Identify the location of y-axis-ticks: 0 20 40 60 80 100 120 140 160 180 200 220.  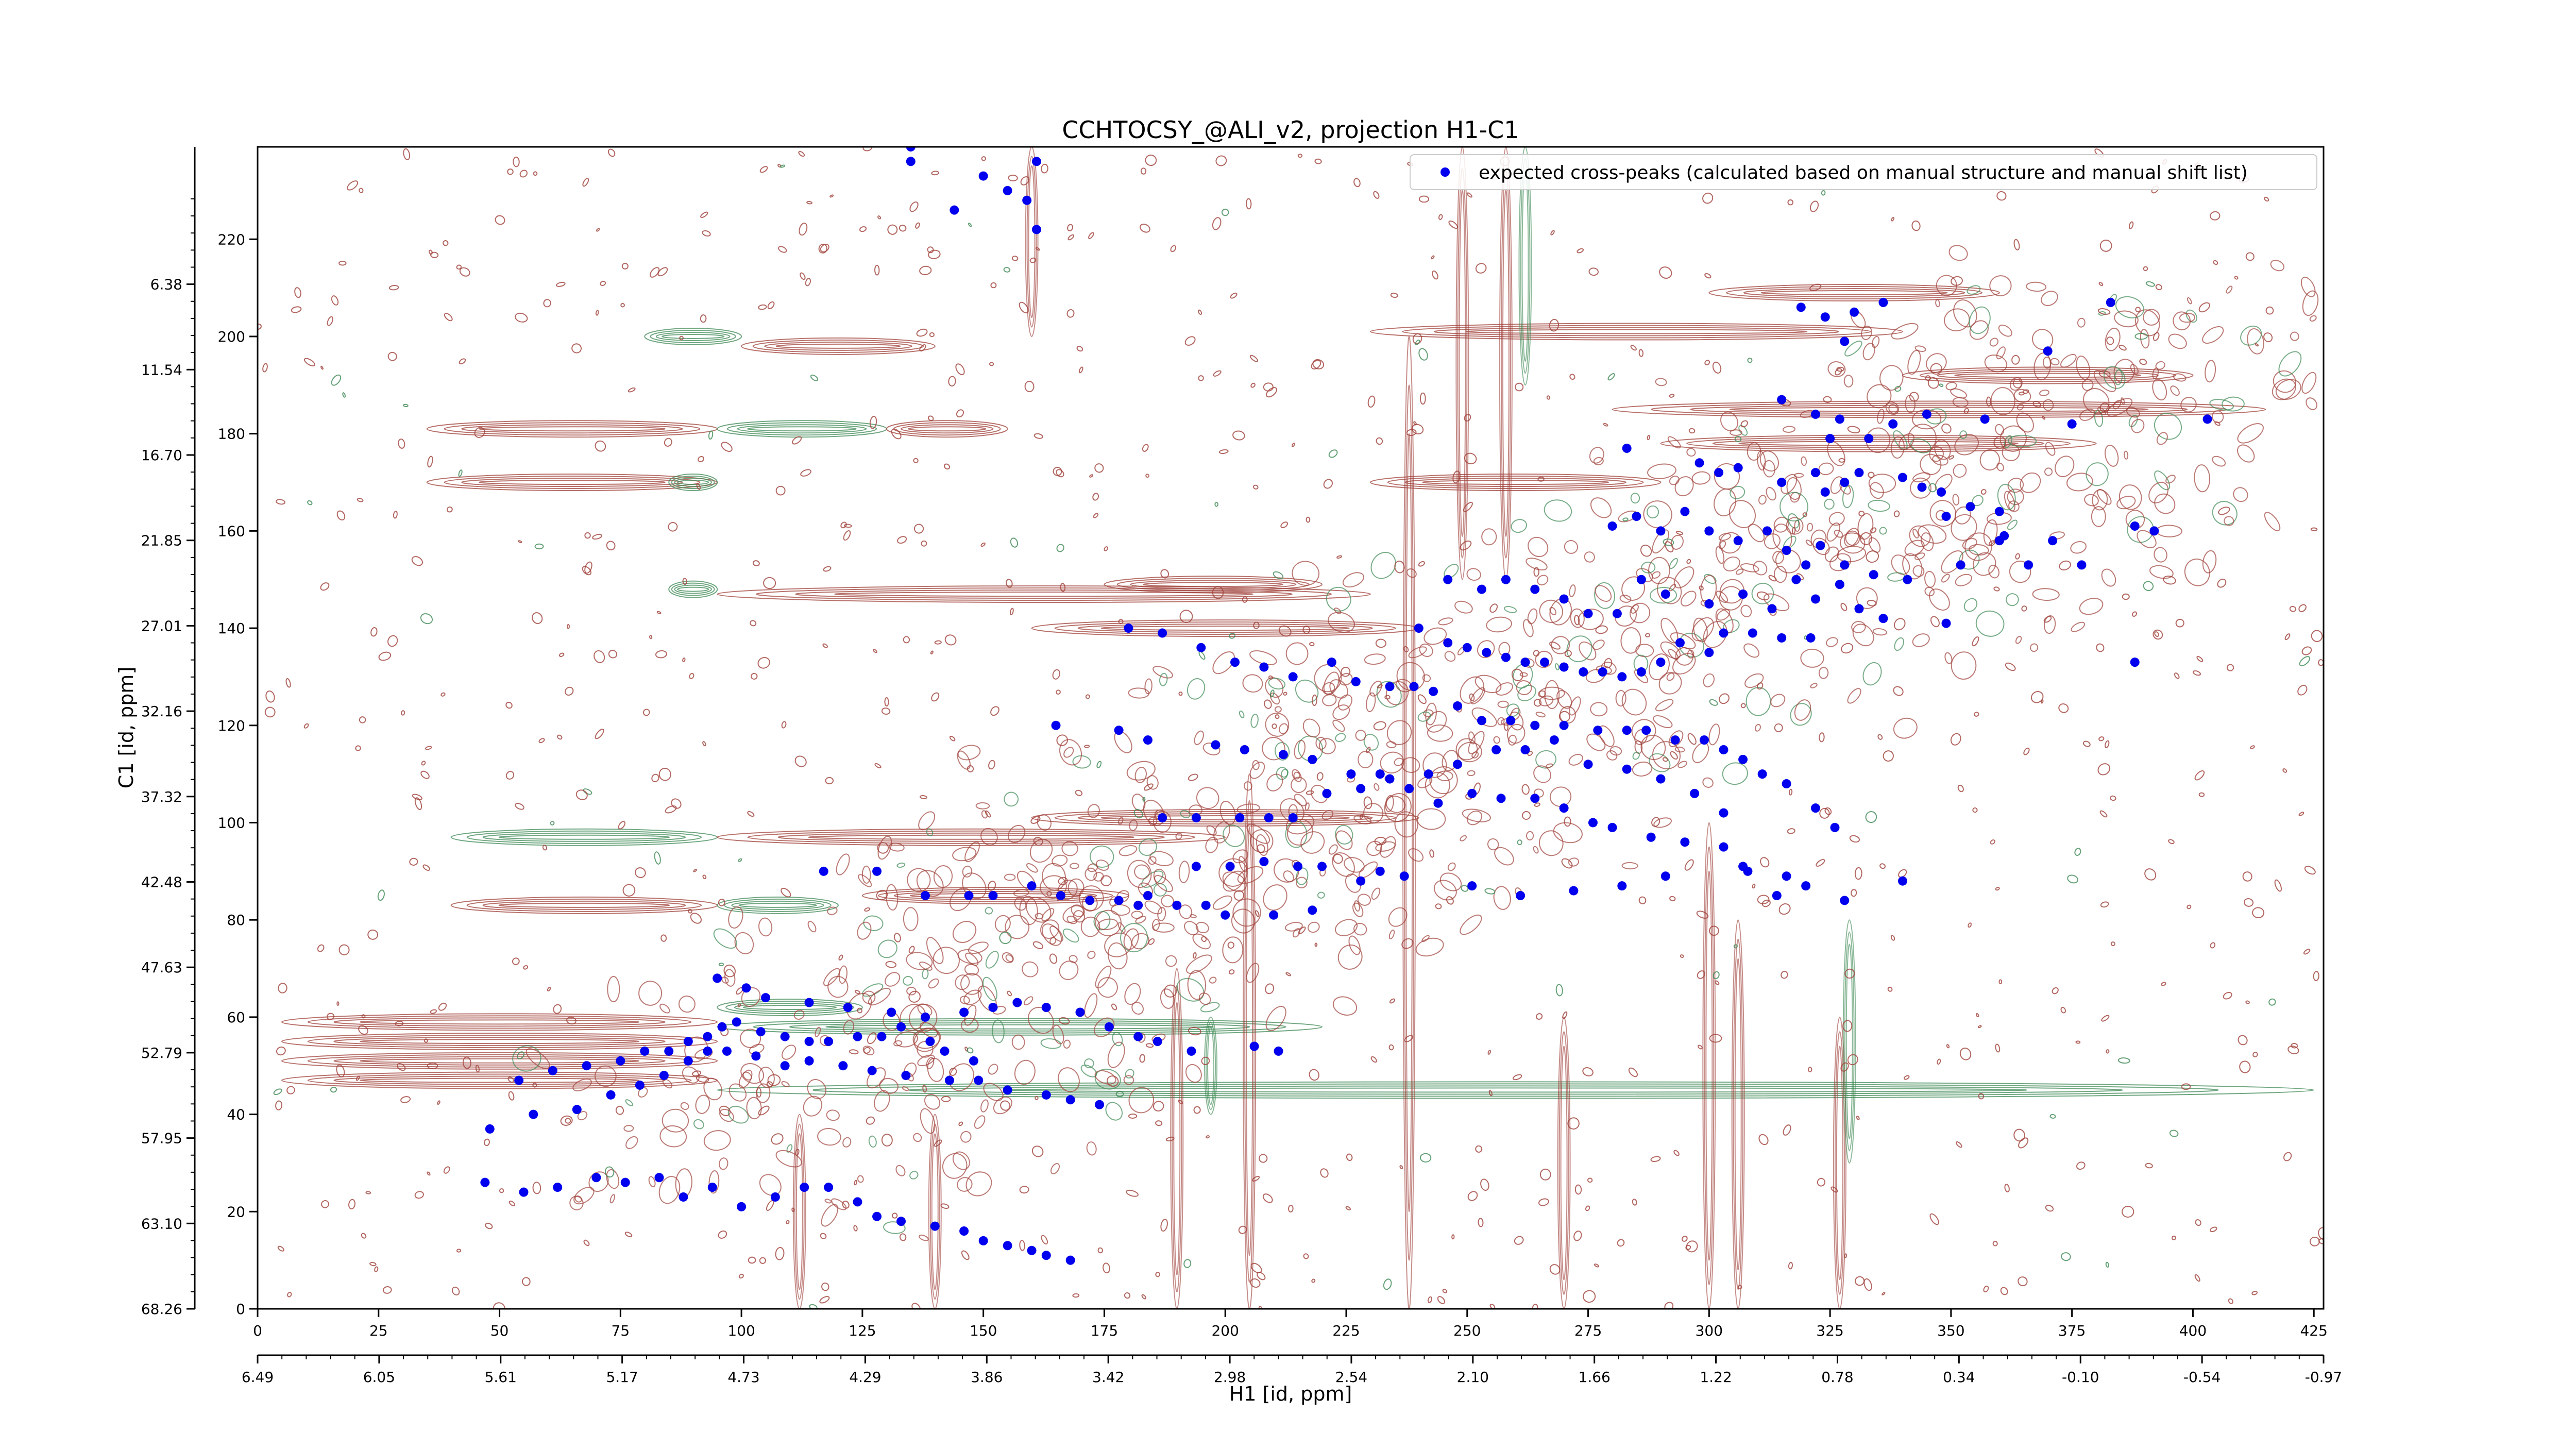
(238, 774).